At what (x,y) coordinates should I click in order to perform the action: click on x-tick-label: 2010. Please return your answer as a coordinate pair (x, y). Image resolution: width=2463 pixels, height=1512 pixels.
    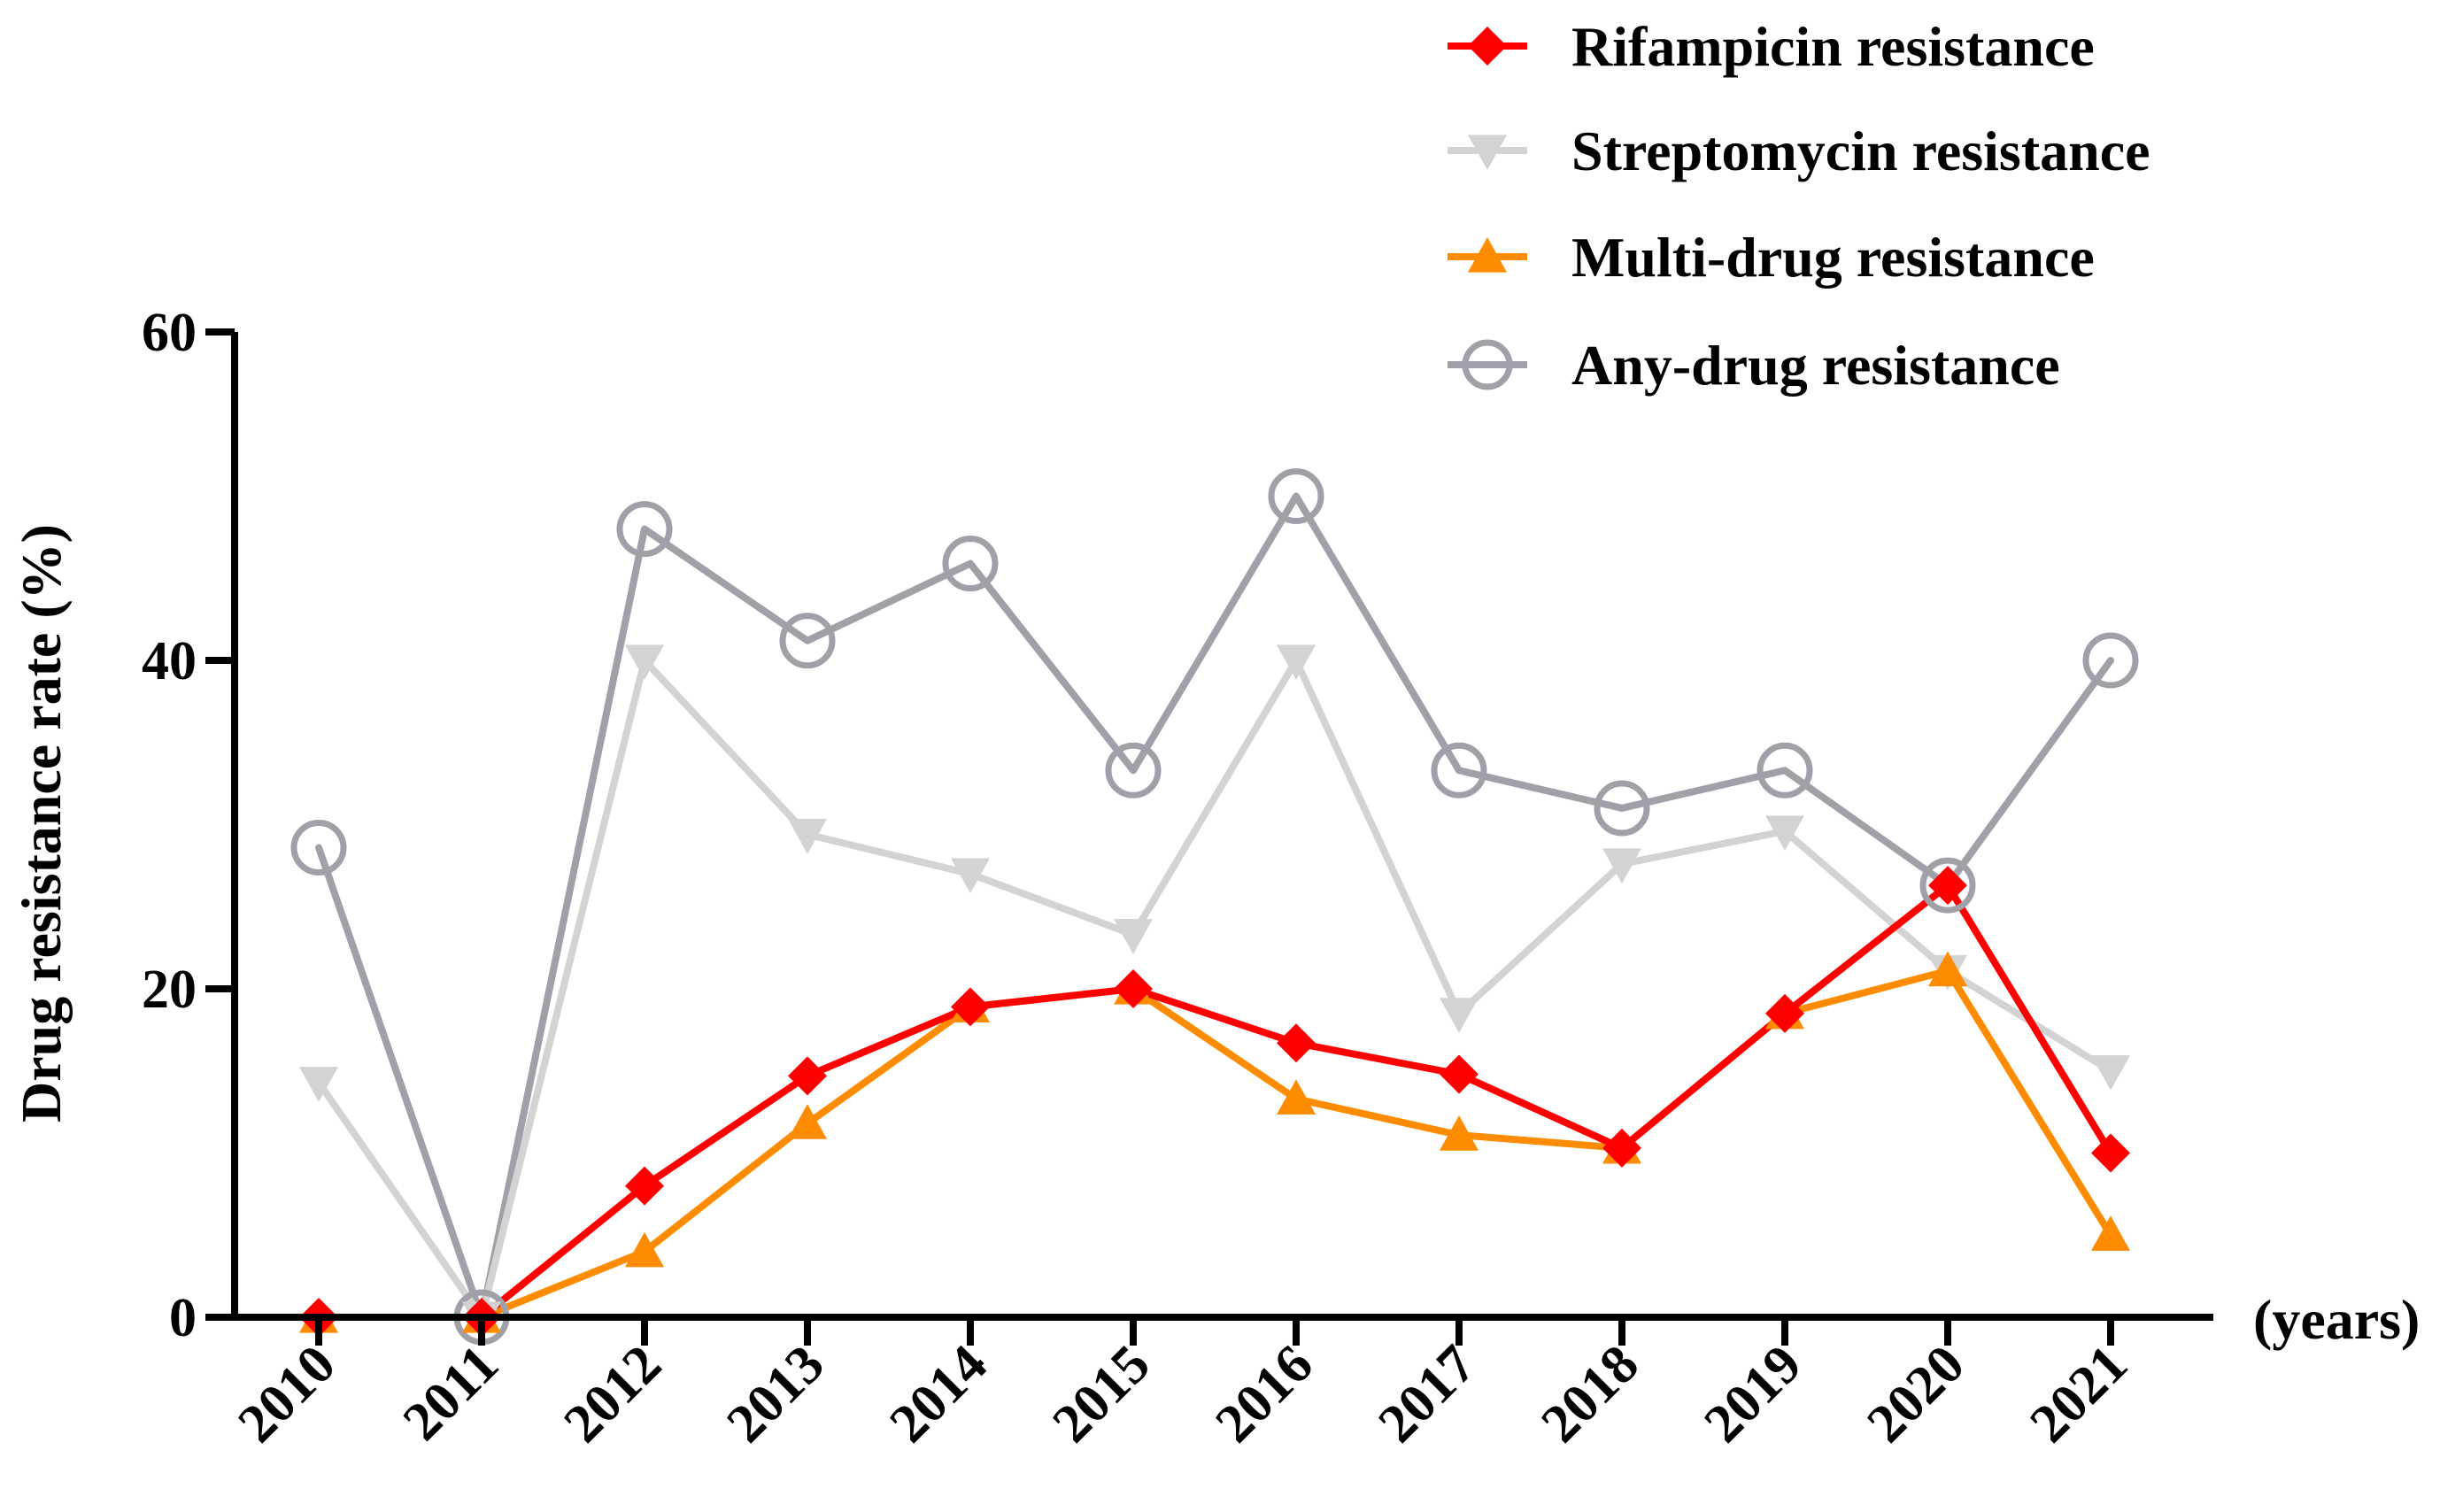
    Looking at the image, I should click on (287, 1394).